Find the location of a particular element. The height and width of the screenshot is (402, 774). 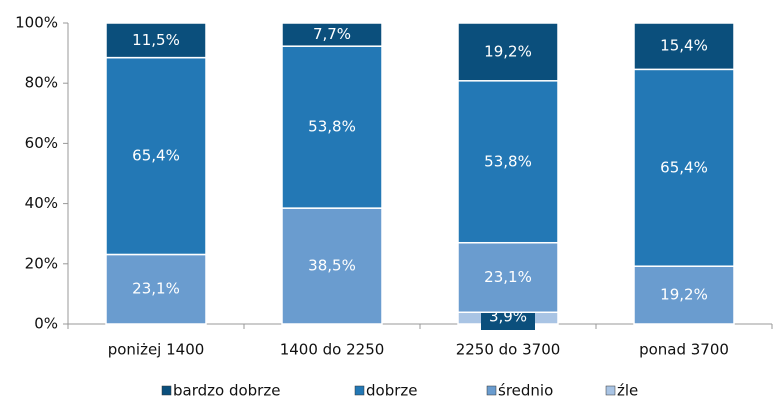

value-label: 15,4% is located at coordinates (684, 46).